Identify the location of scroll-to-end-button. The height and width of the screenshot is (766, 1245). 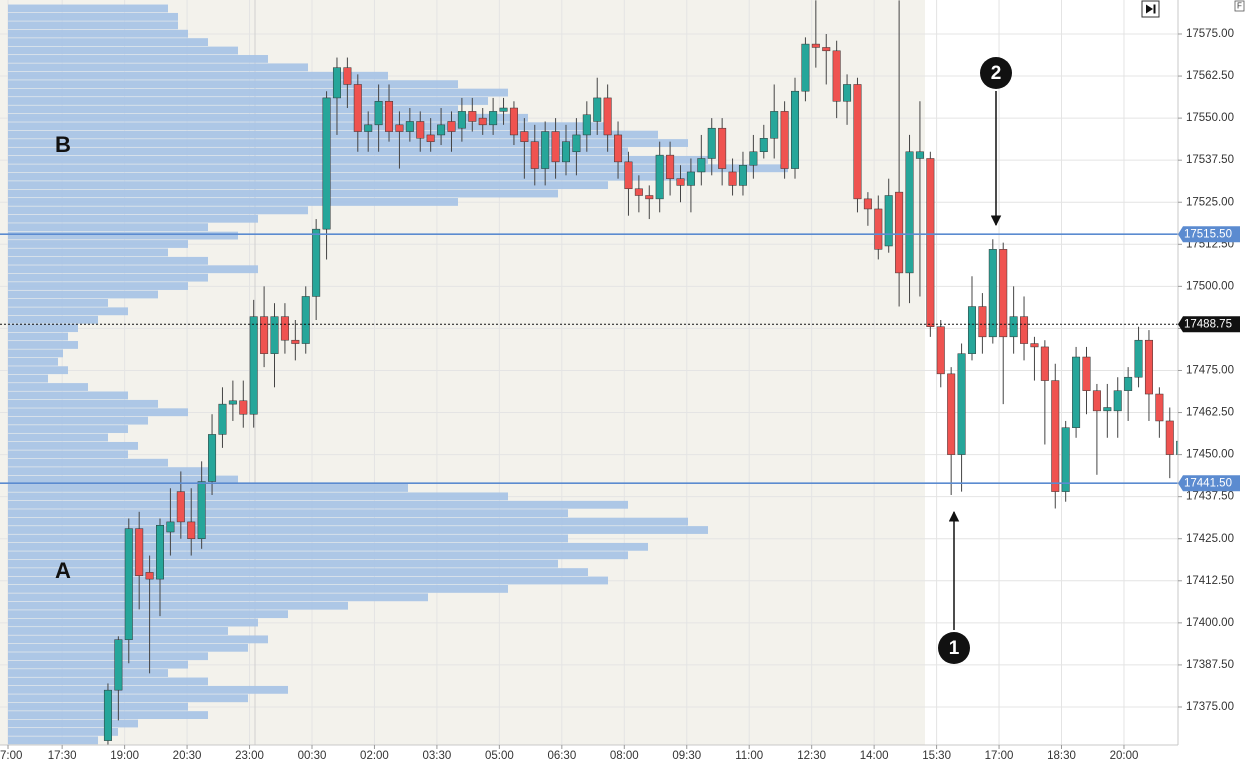
(1150, 9).